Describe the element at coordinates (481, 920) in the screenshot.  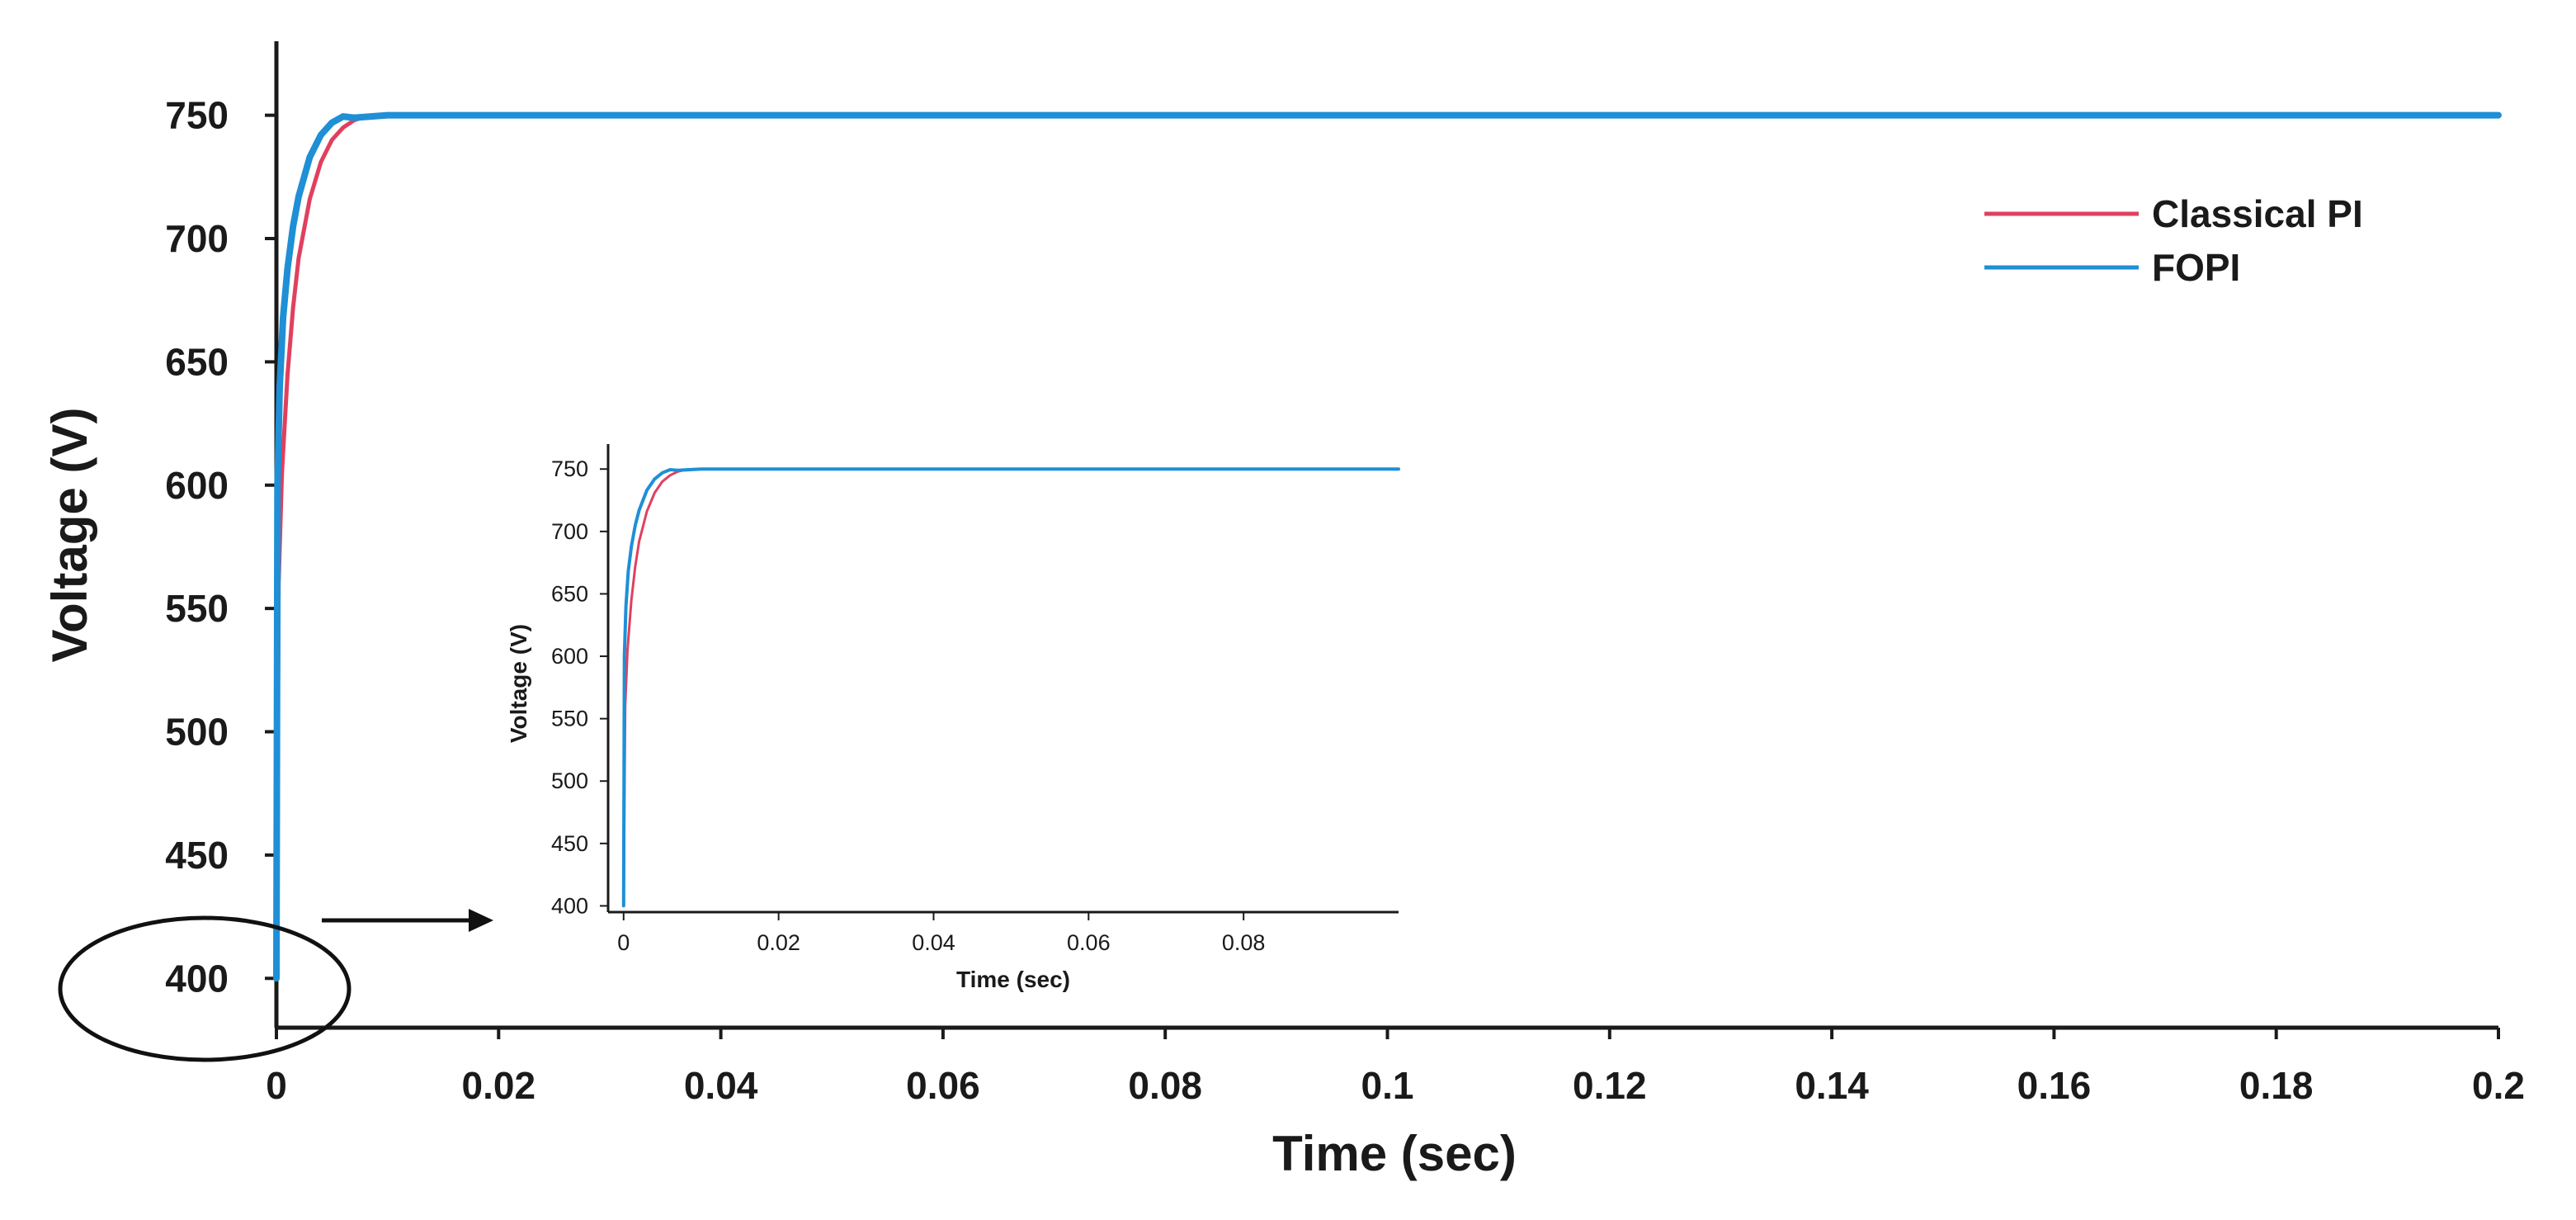
I see `zoom-arrow-head` at that location.